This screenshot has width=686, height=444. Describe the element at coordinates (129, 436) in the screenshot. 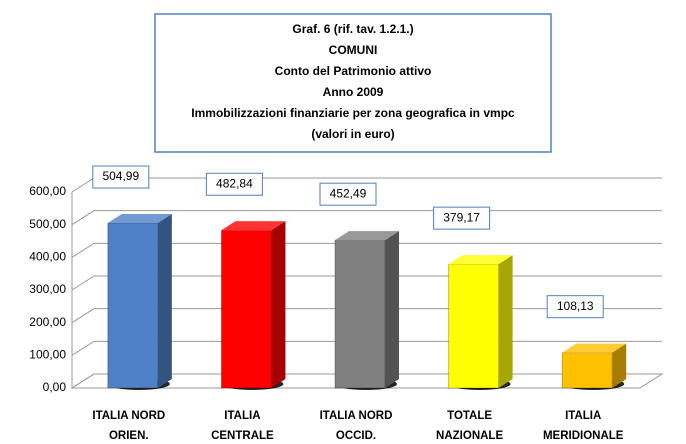

I see `x-tick-label: ORIEN.` at that location.